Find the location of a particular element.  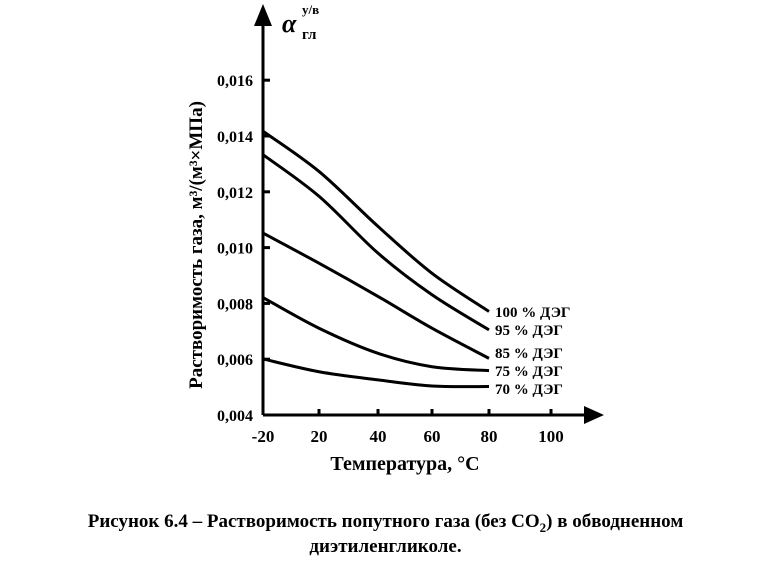

x-tick-label: 60 is located at coordinates (432, 436).